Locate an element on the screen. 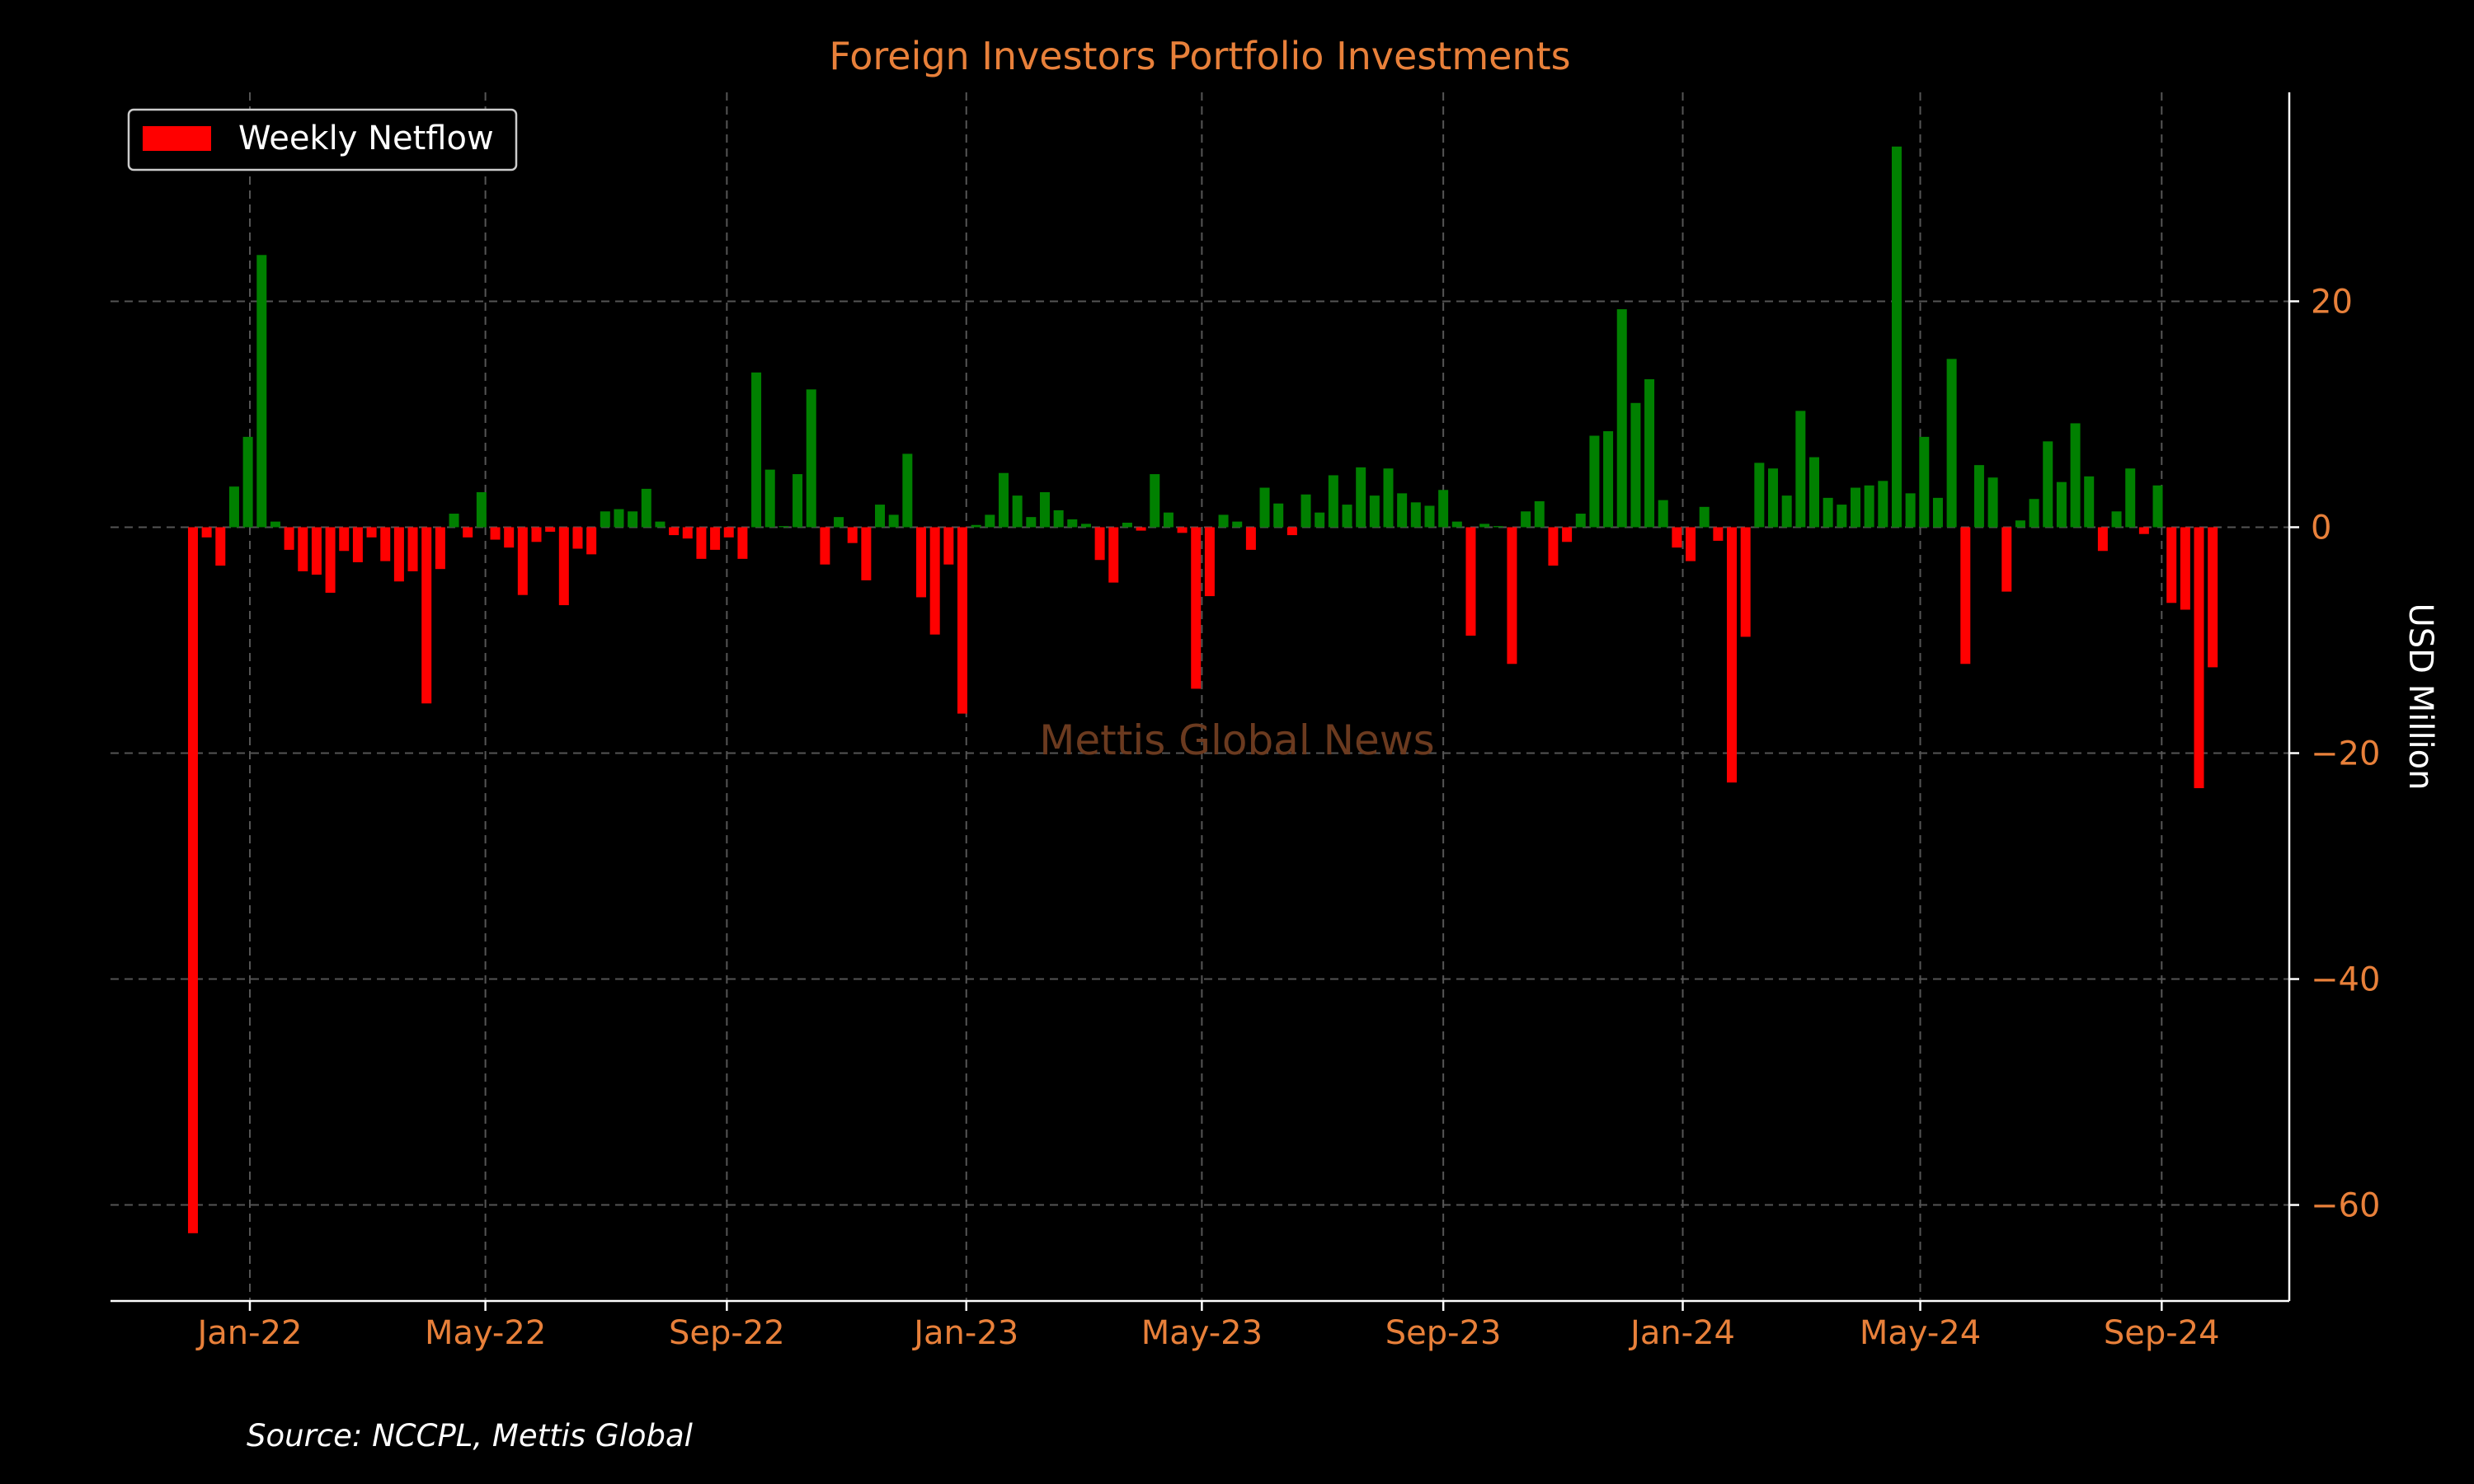 This screenshot has height=1484, width=2474. legend-box is located at coordinates (322, 139).